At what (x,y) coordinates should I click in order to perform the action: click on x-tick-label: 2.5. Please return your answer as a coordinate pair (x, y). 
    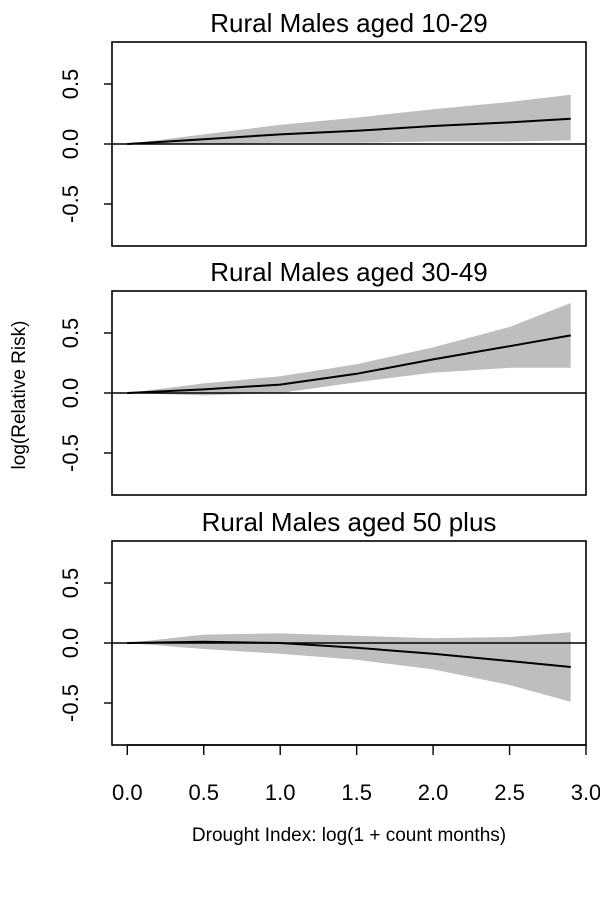
    Looking at the image, I should click on (509, 792).